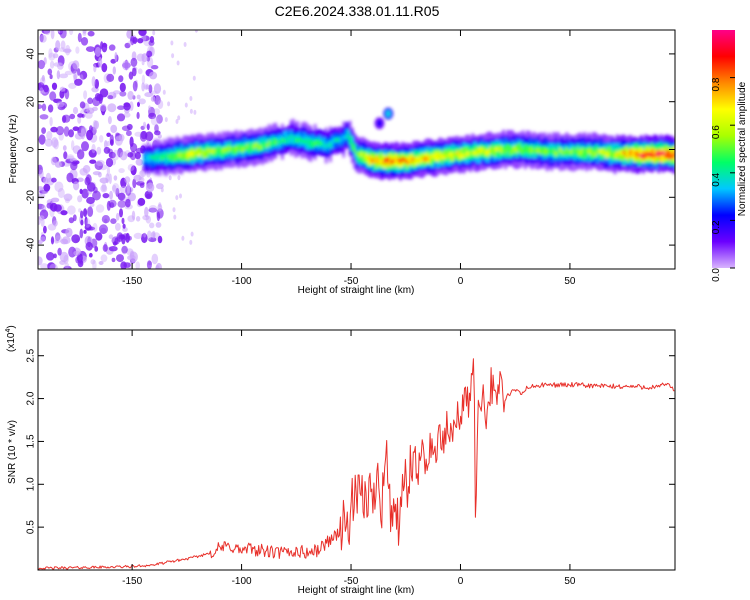  What do you see at coordinates (11, 326) in the screenshot?
I see `snr-y-multiplier-close: )` at bounding box center [11, 326].